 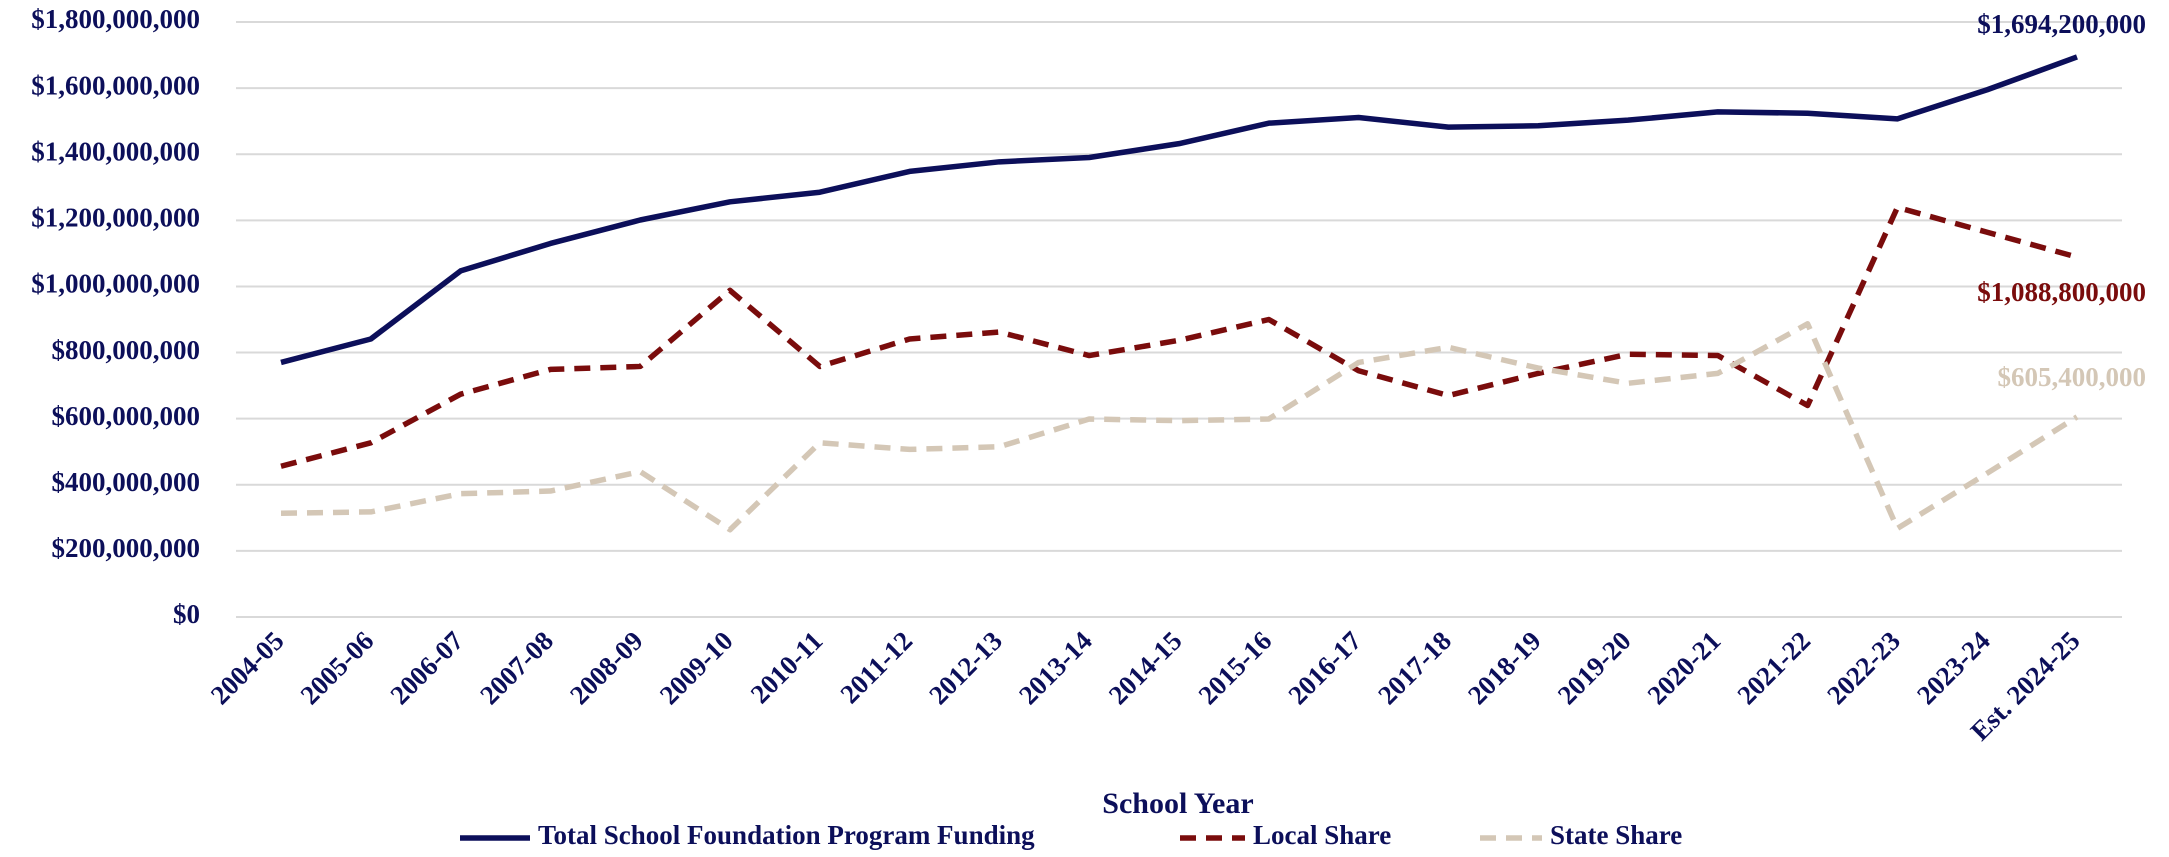 I want to click on x-tick-label: 2006-07, so click(x=426, y=667).